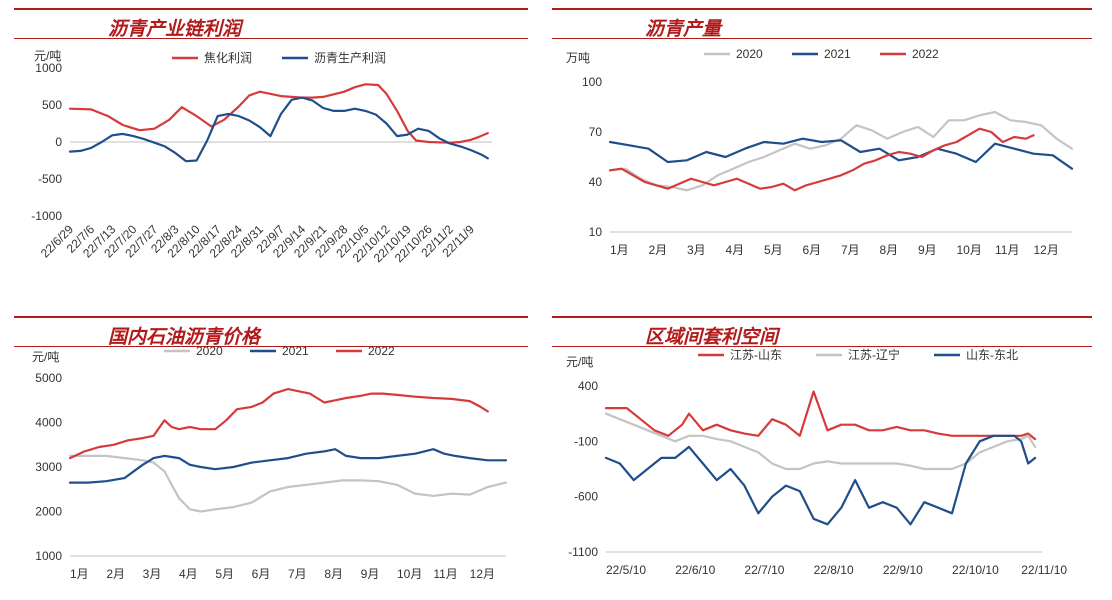 This screenshot has width=1112, height=600. I want to click on legend-label: 江苏-山东, so click(756, 355).